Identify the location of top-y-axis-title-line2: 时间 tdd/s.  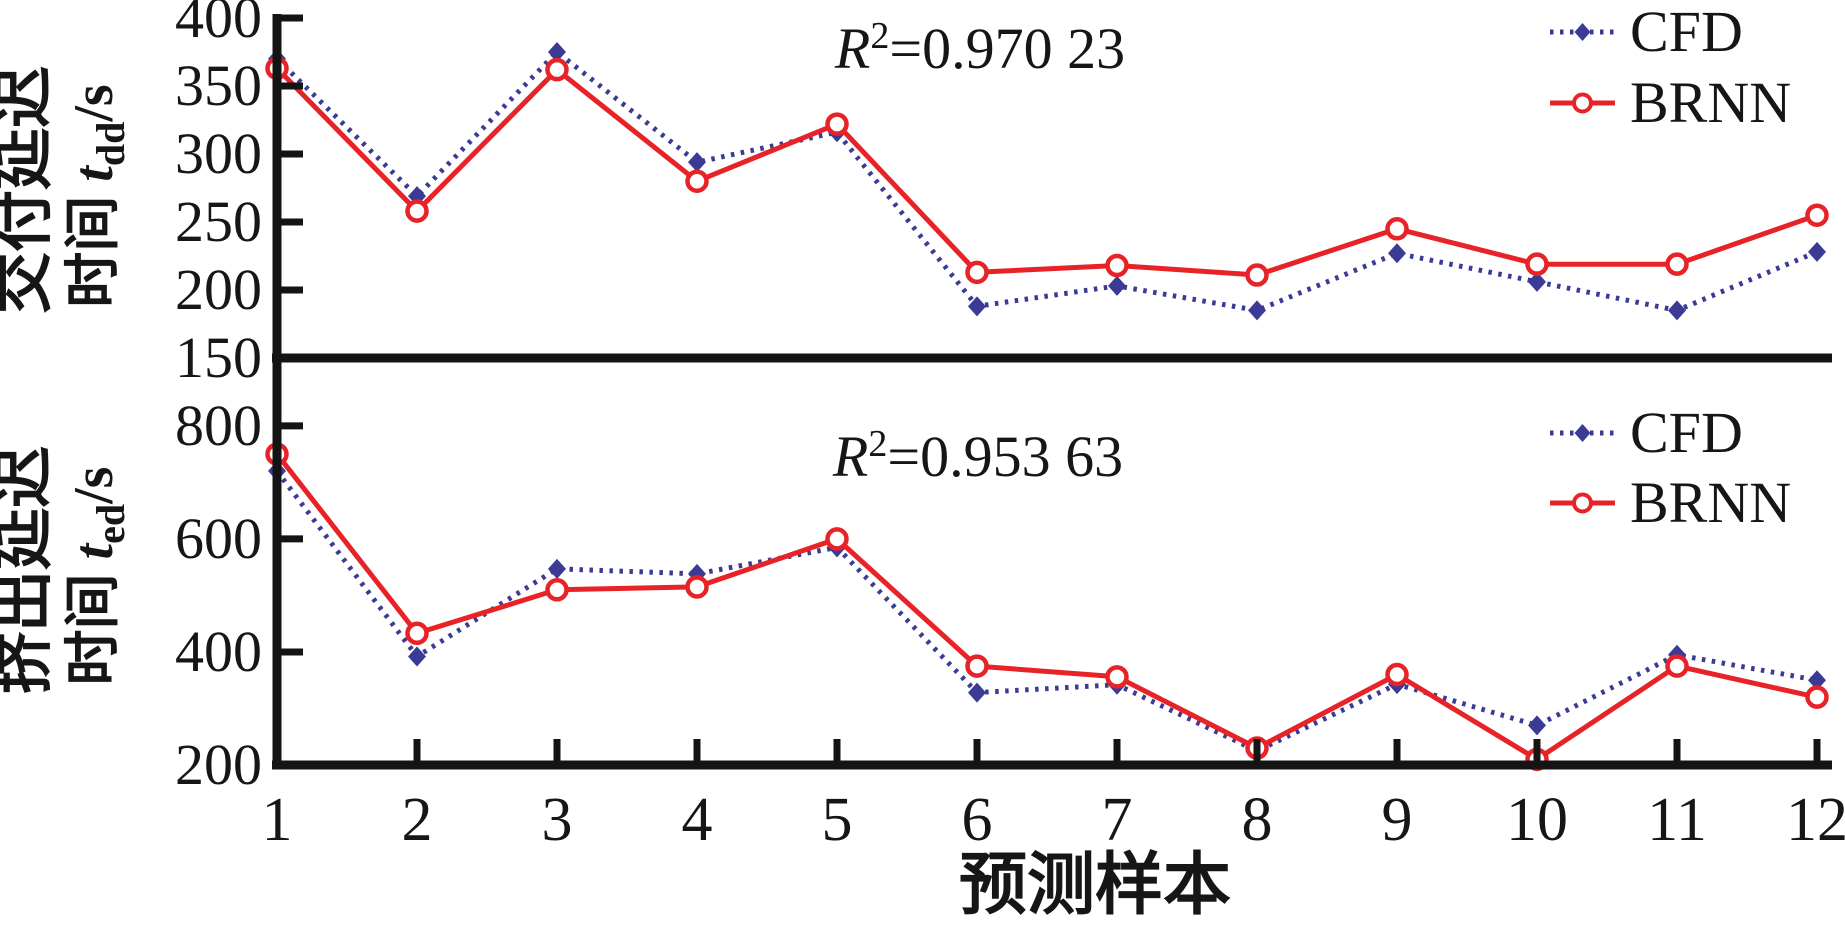
(98, 195).